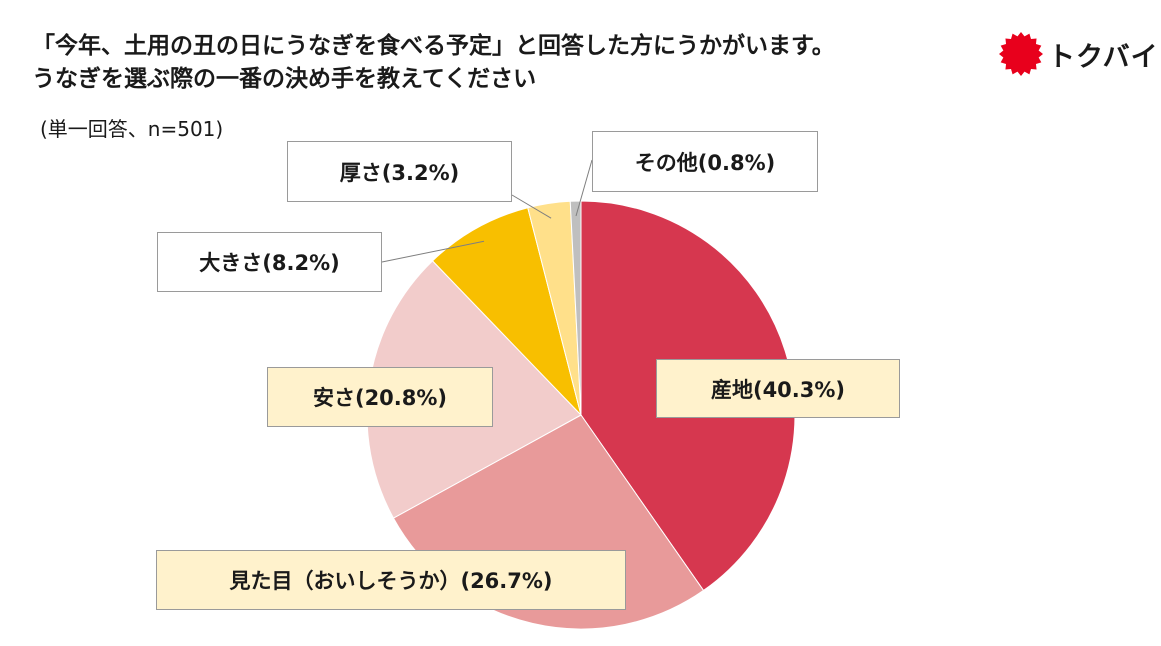 This screenshot has height=646, width=1161. I want to click on label-ookisa: 大きさ(8.2%), so click(269, 262).